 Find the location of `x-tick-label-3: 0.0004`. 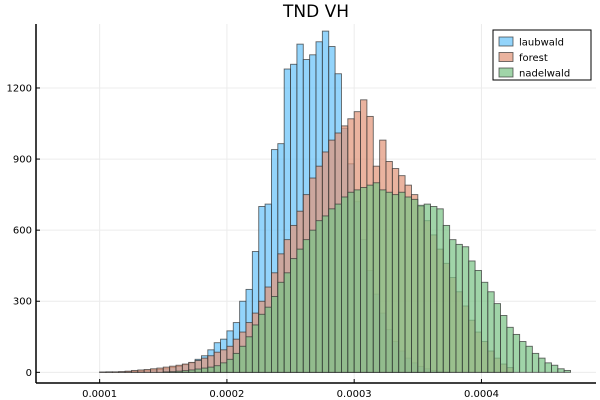

x-tick-label-3: 0.0004 is located at coordinates (481, 394).